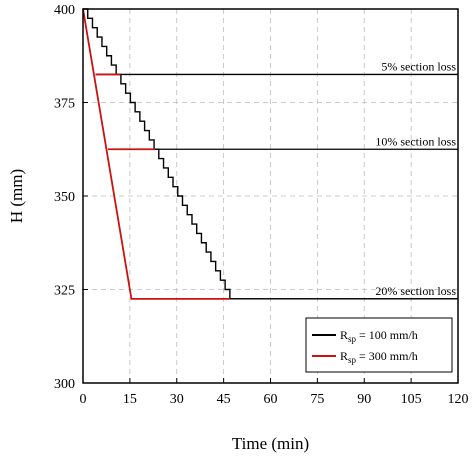  I want to click on legend: Rsp = 100 mm/h Rsp = 300 mm/h, so click(379, 345).